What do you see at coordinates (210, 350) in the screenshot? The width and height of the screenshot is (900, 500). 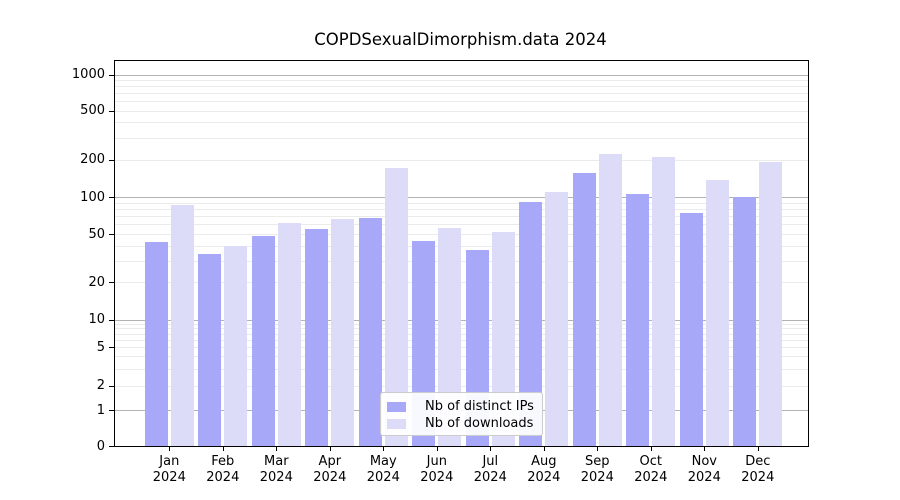 I see `bar-distinct-ips-feb` at bounding box center [210, 350].